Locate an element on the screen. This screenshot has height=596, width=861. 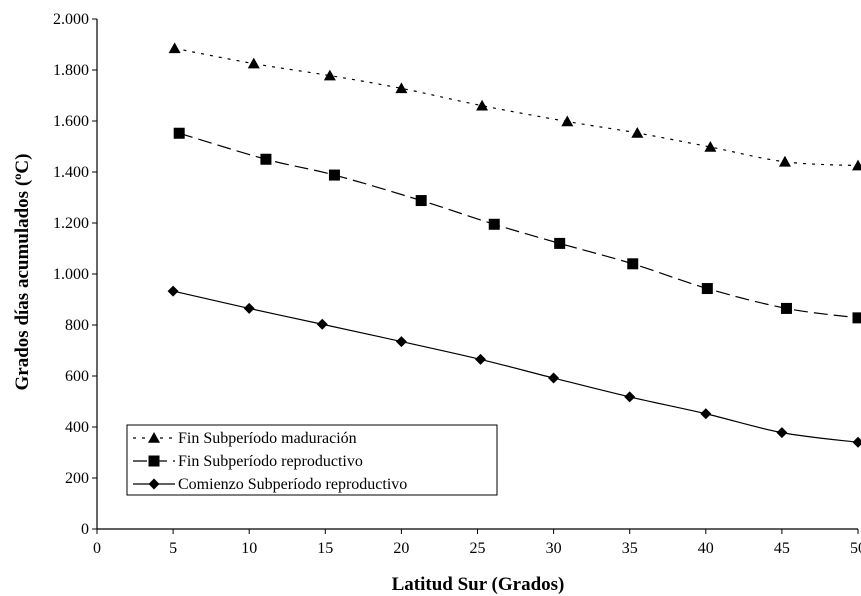
legend-marker-diamond is located at coordinates (154, 484).